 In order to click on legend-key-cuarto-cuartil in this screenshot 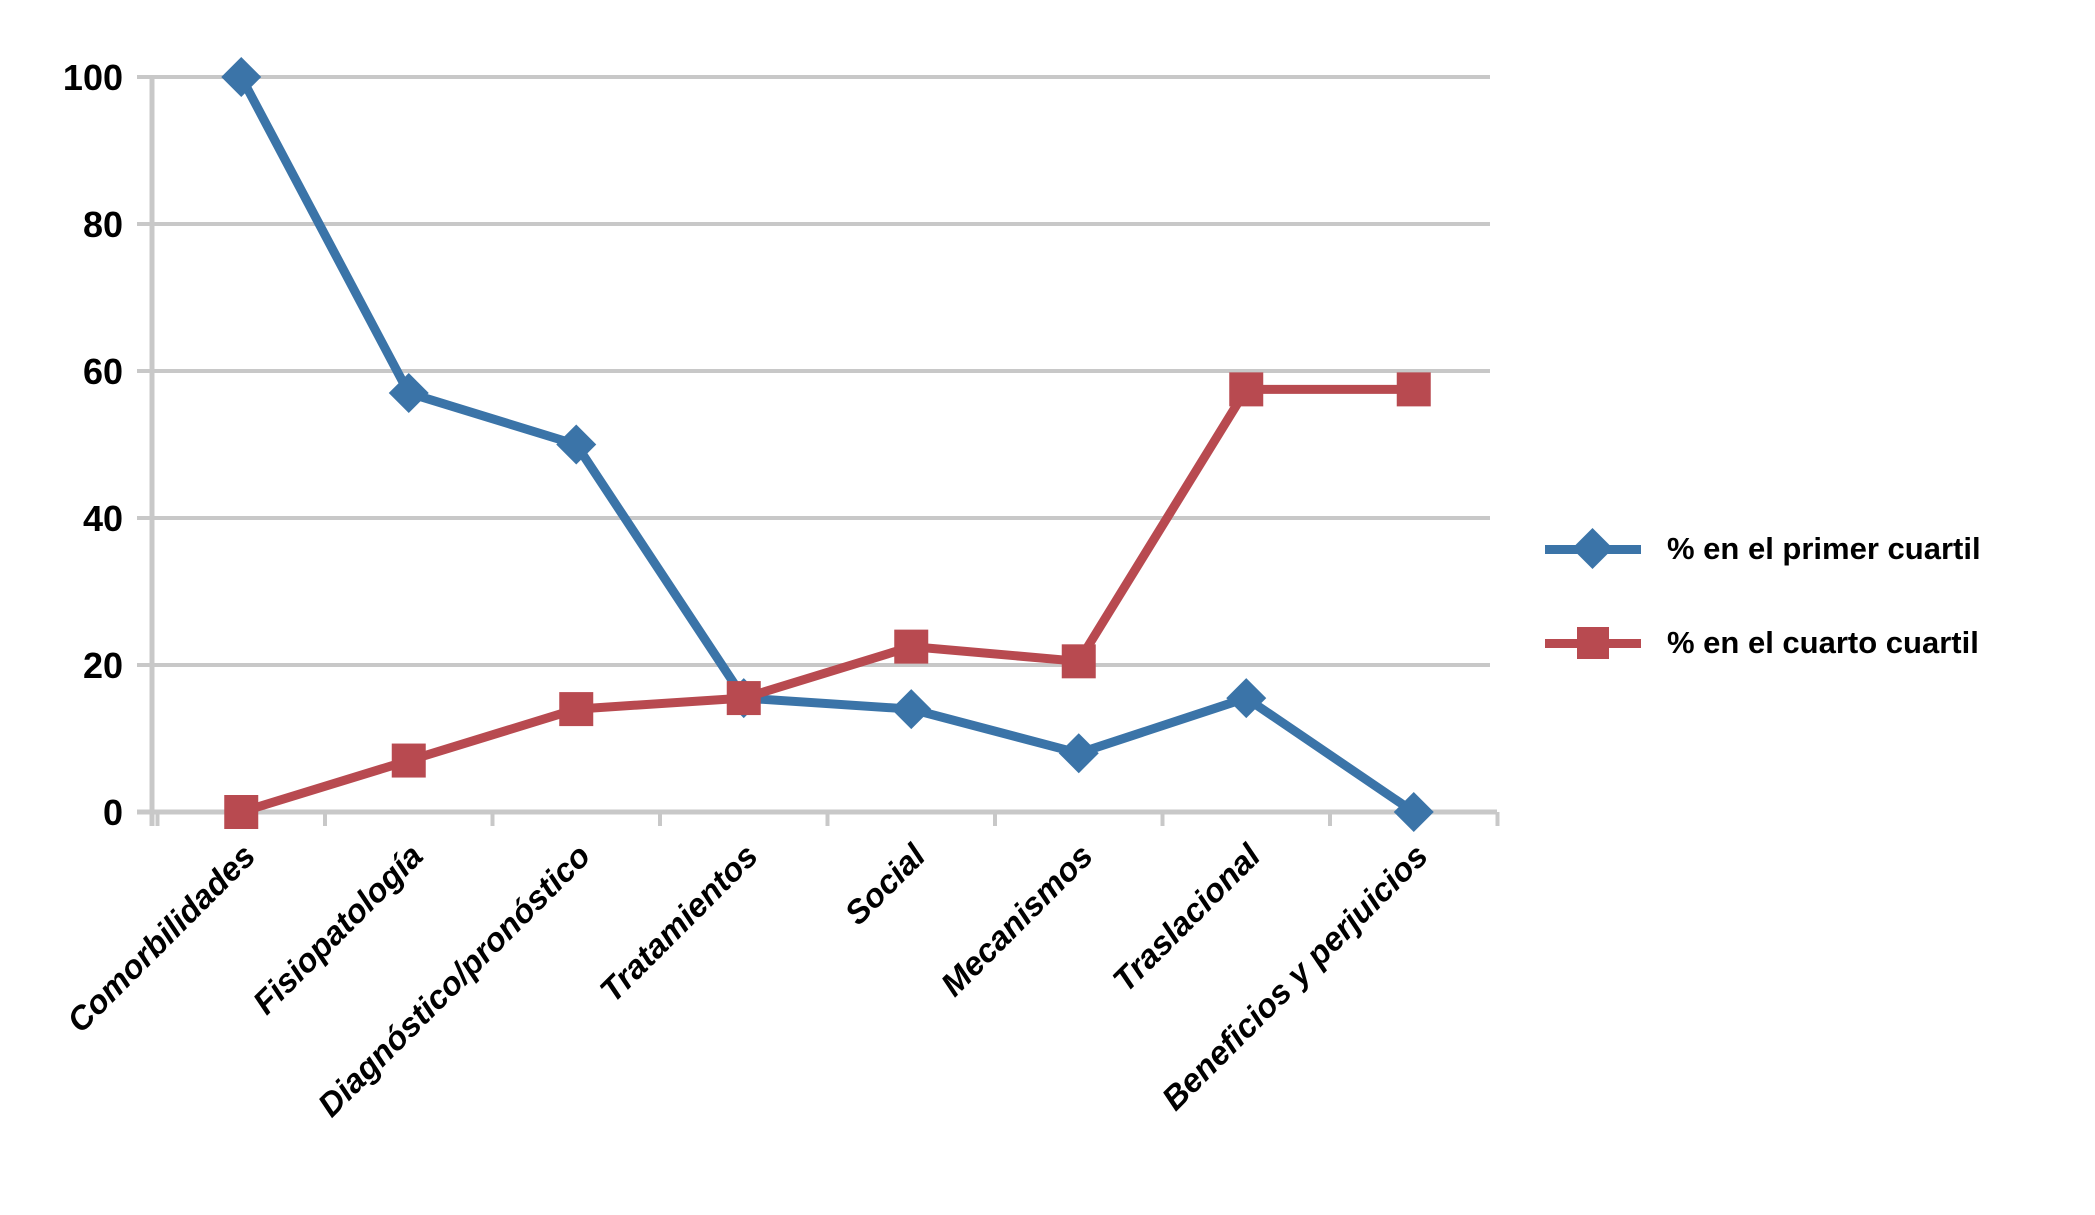, I will do `click(1593, 643)`.